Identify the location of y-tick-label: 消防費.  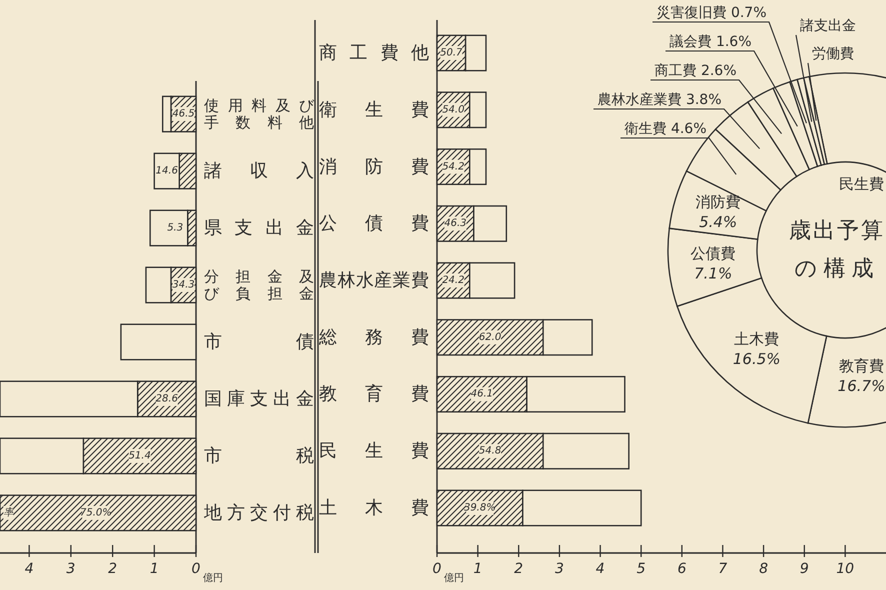
(374, 167).